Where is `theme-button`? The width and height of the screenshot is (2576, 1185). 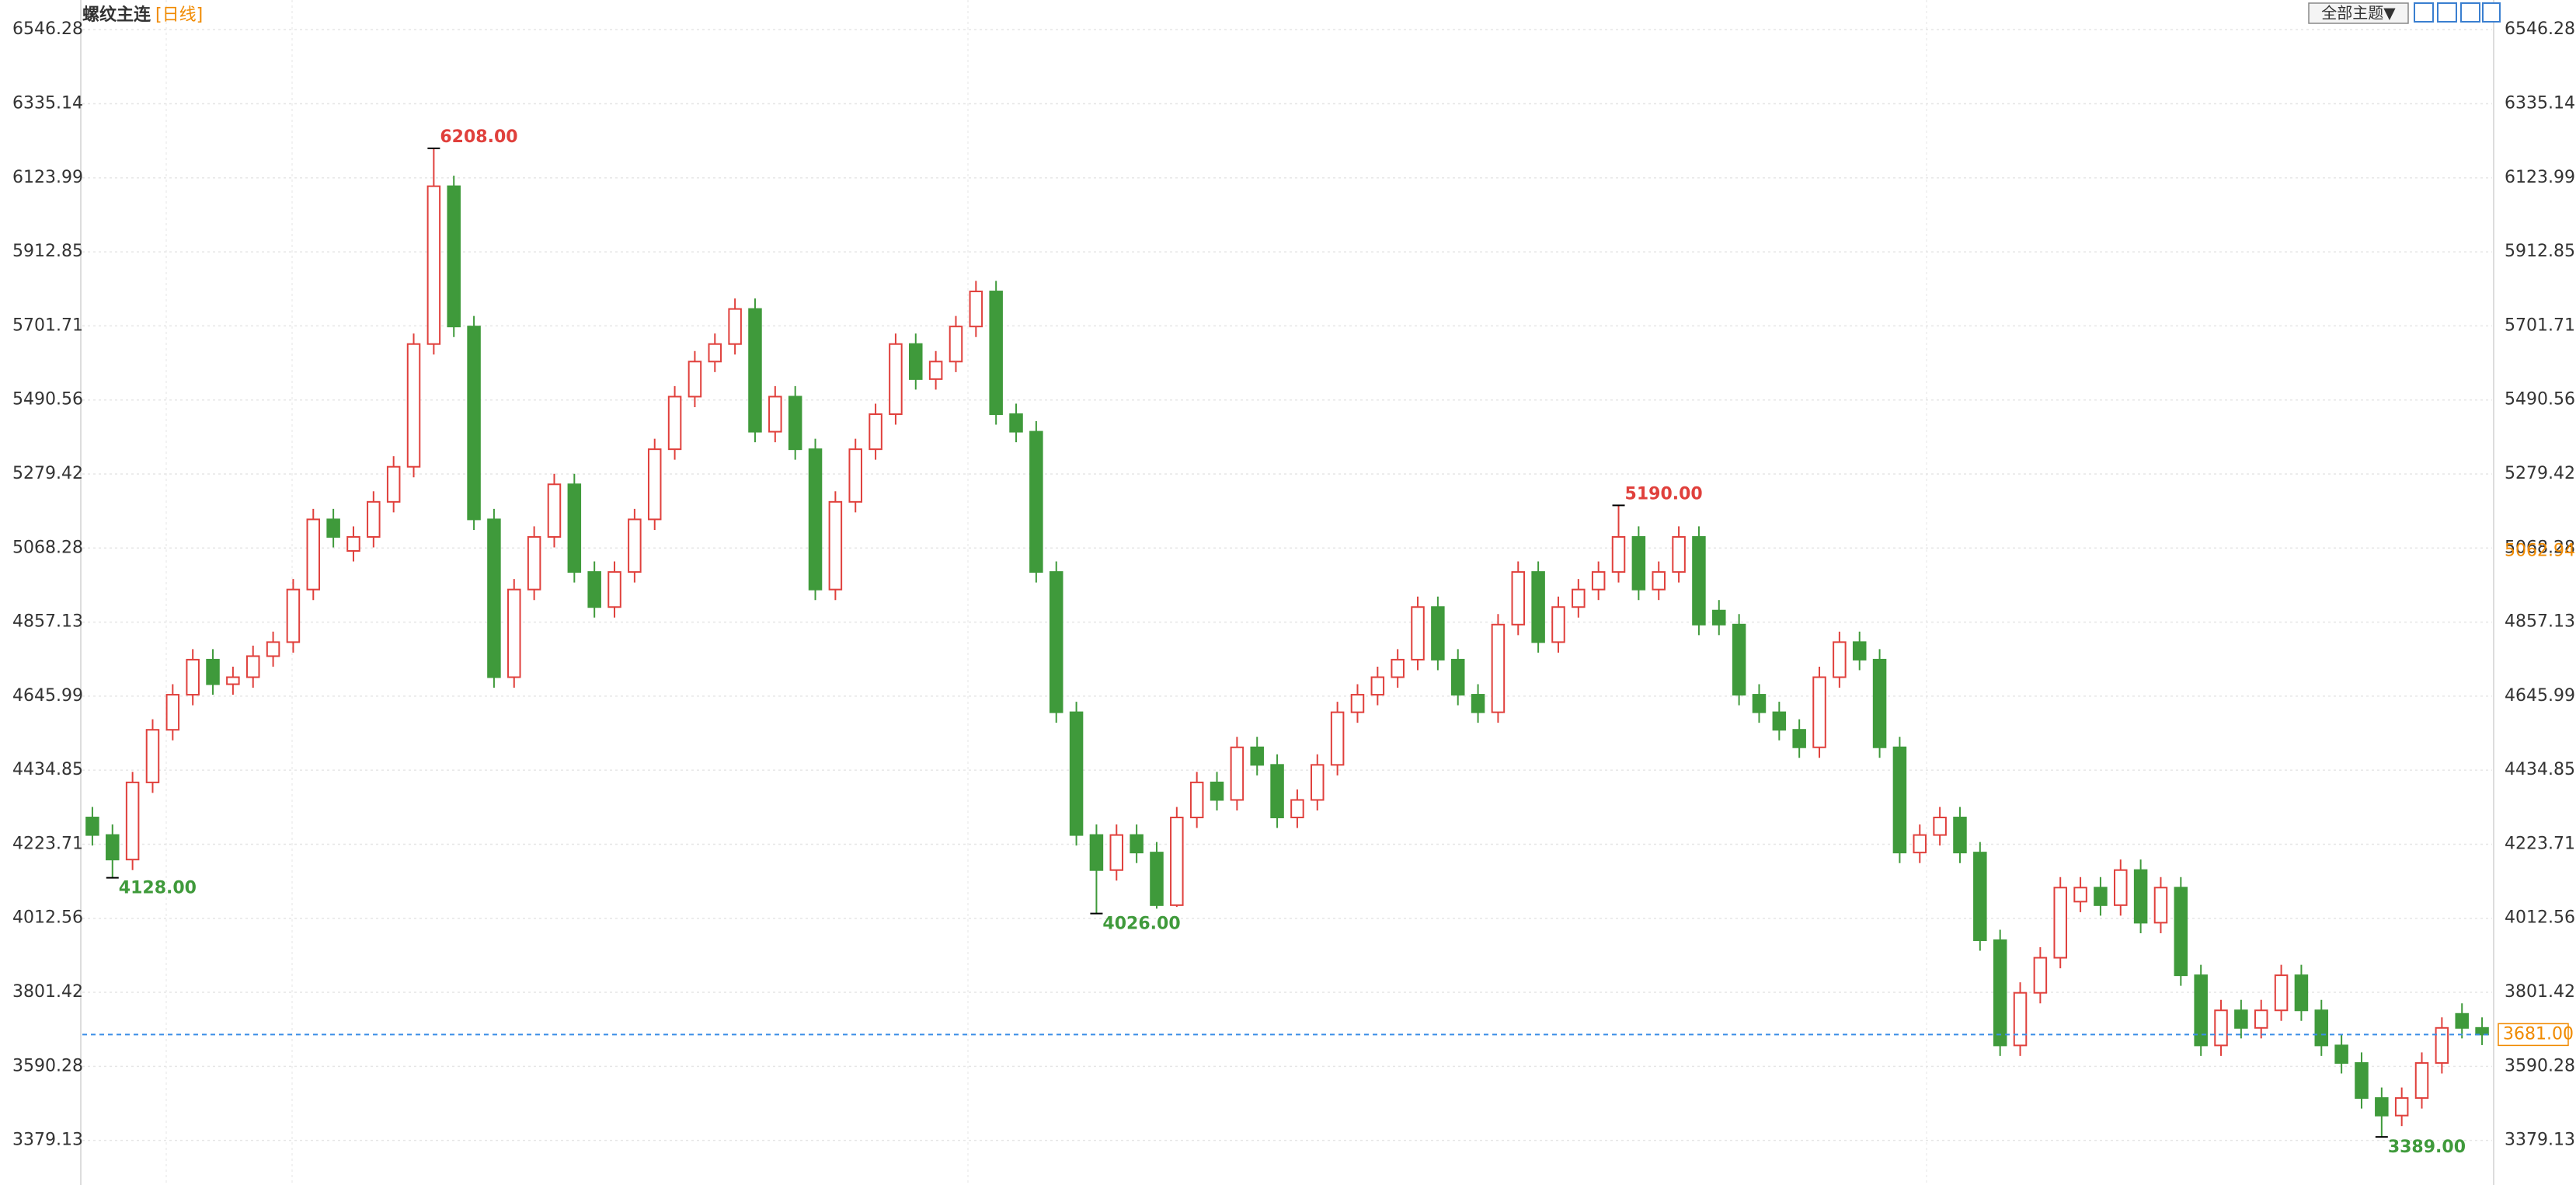
theme-button is located at coordinates (2358, 13).